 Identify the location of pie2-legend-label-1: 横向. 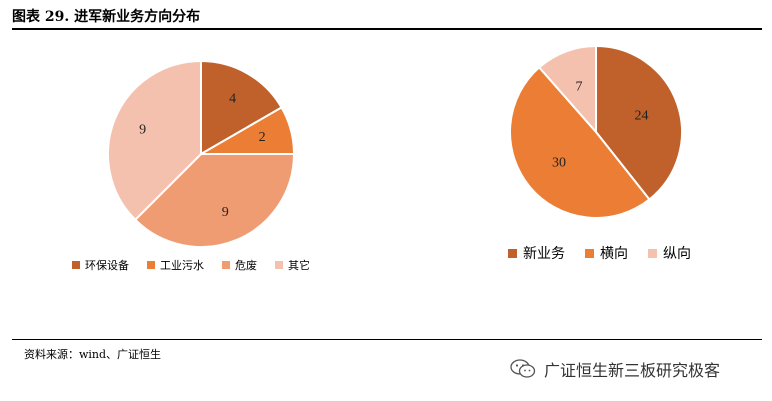
(614, 254).